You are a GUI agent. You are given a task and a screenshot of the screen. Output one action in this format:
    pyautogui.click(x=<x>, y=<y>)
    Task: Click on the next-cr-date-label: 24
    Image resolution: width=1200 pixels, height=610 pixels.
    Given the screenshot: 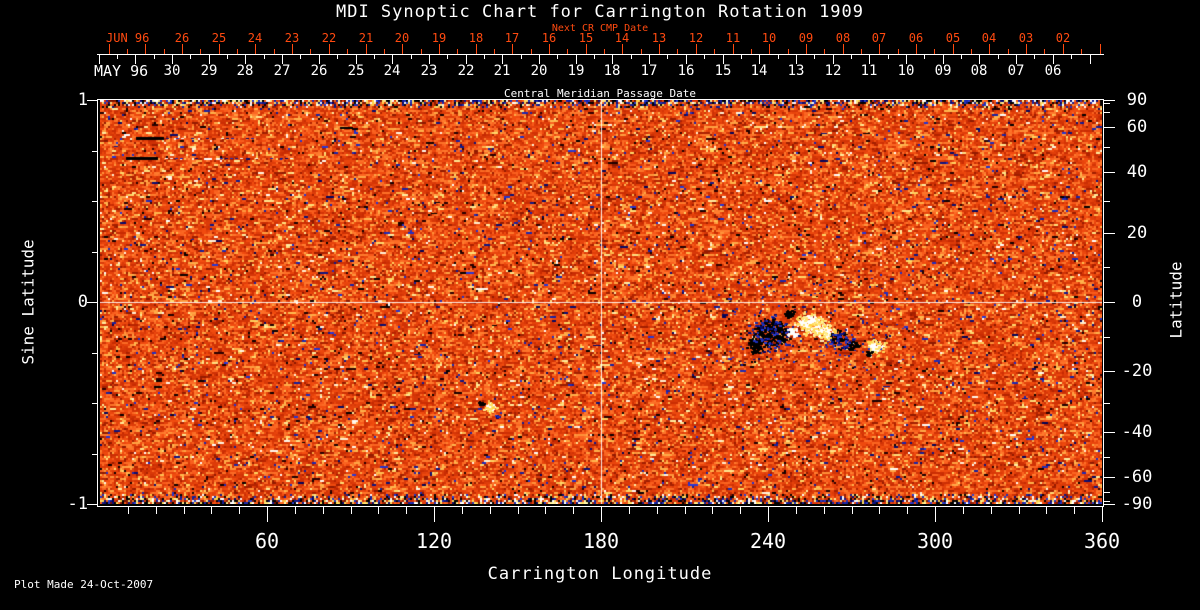 What is the action you would take?
    pyautogui.click(x=255, y=38)
    